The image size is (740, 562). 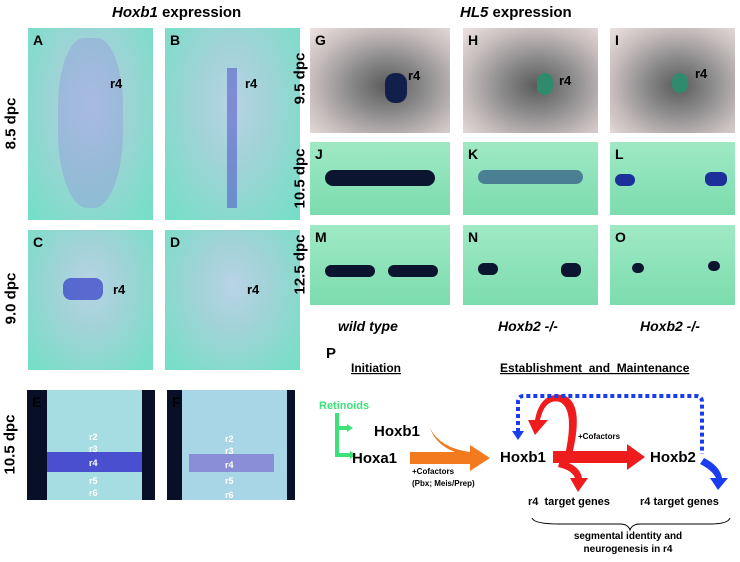 I want to click on retinoid-arrows, so click(x=342, y=435).